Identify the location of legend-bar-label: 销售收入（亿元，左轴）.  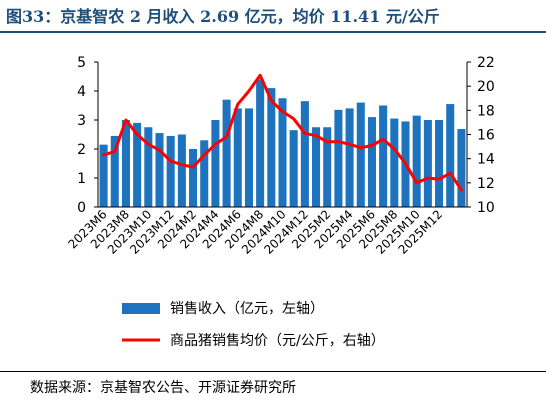
(247, 309).